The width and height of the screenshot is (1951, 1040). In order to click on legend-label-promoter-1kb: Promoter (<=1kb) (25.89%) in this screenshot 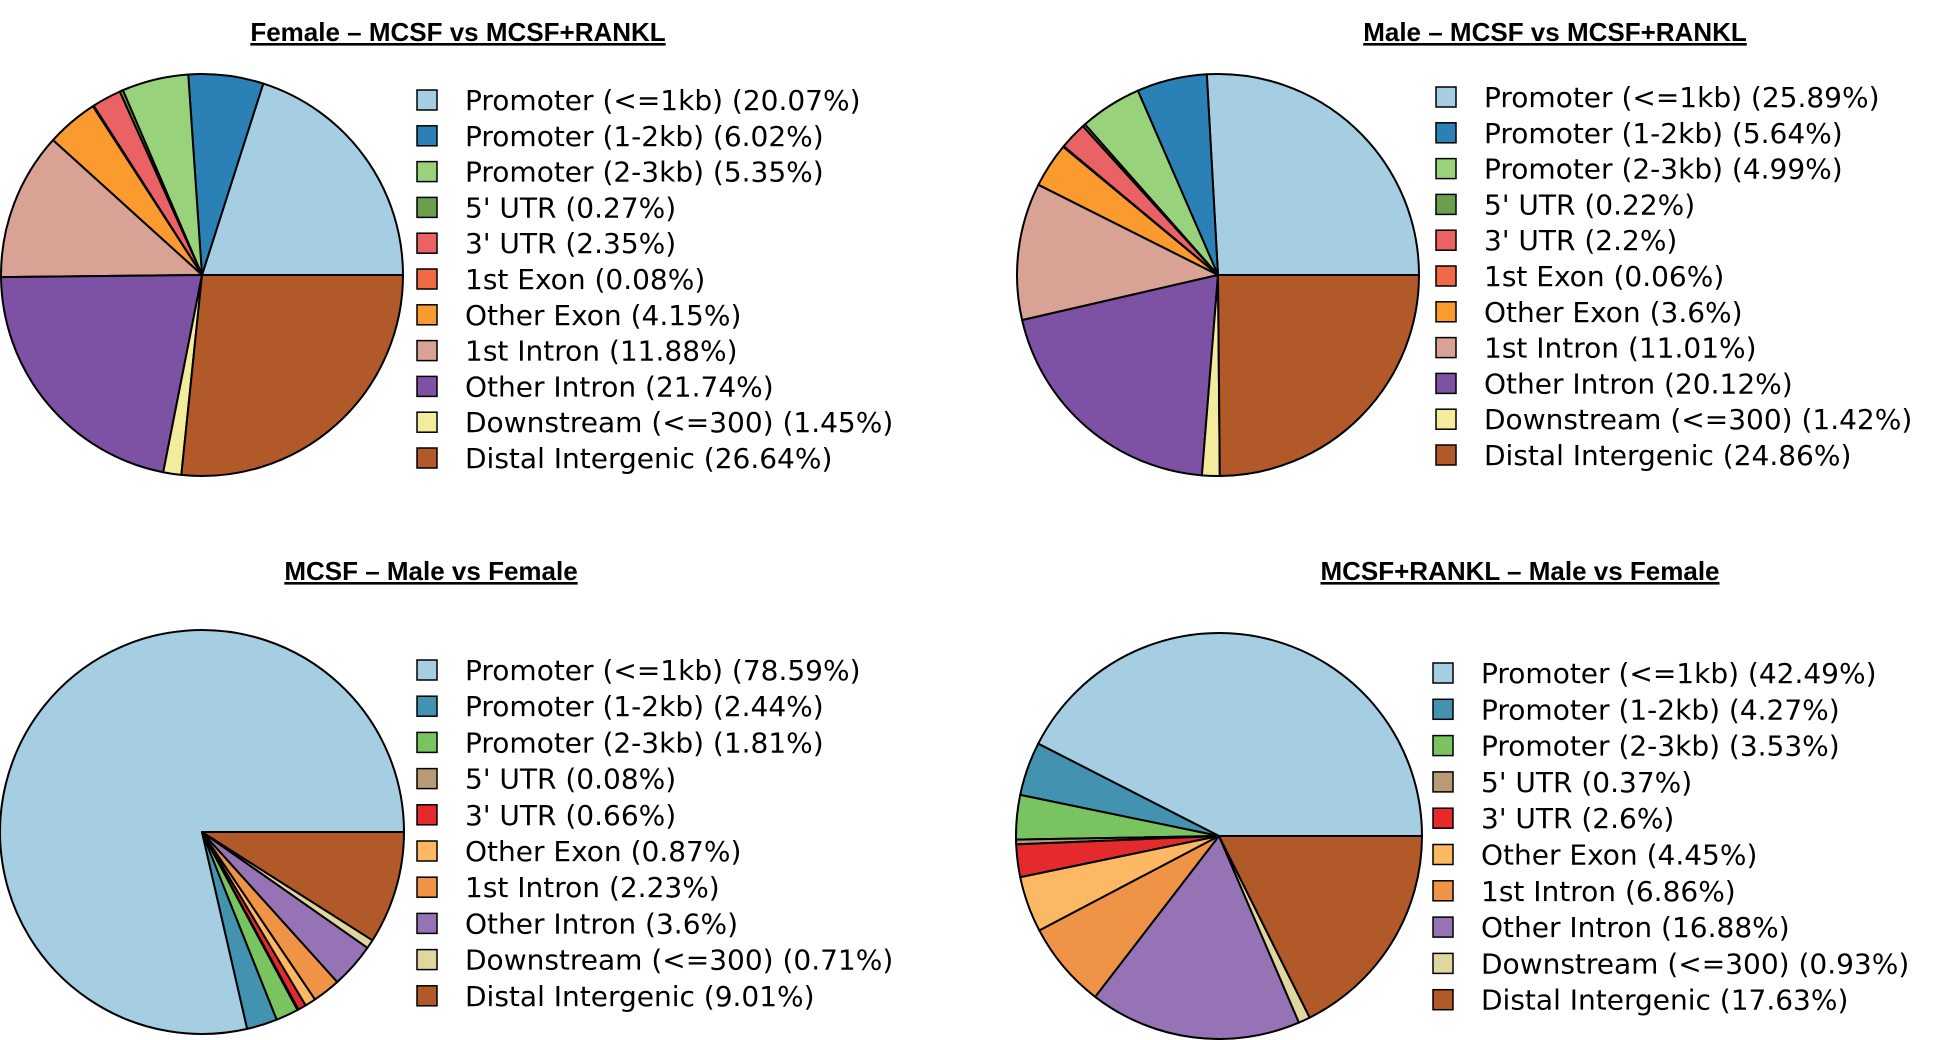, I will do `click(1682, 97)`.